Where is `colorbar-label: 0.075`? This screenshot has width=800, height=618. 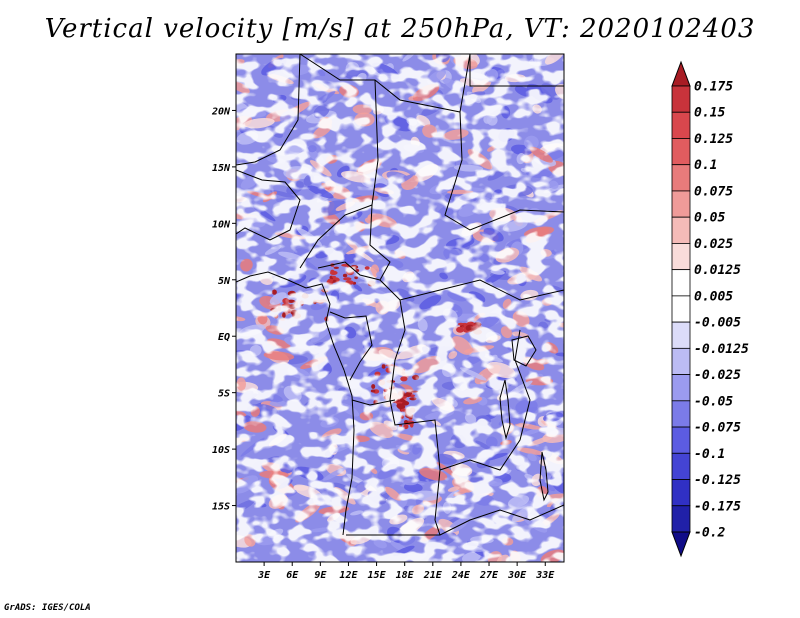 colorbar-label: 0.075 is located at coordinates (713, 191).